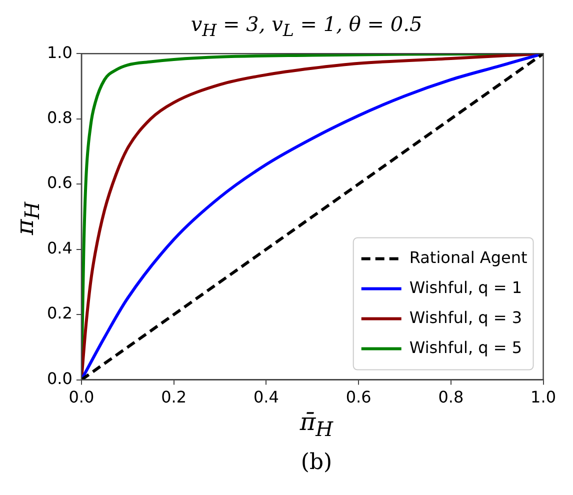 This screenshot has width=573, height=495. I want to click on legend-label: Wishful, q = 1, so click(465, 287).